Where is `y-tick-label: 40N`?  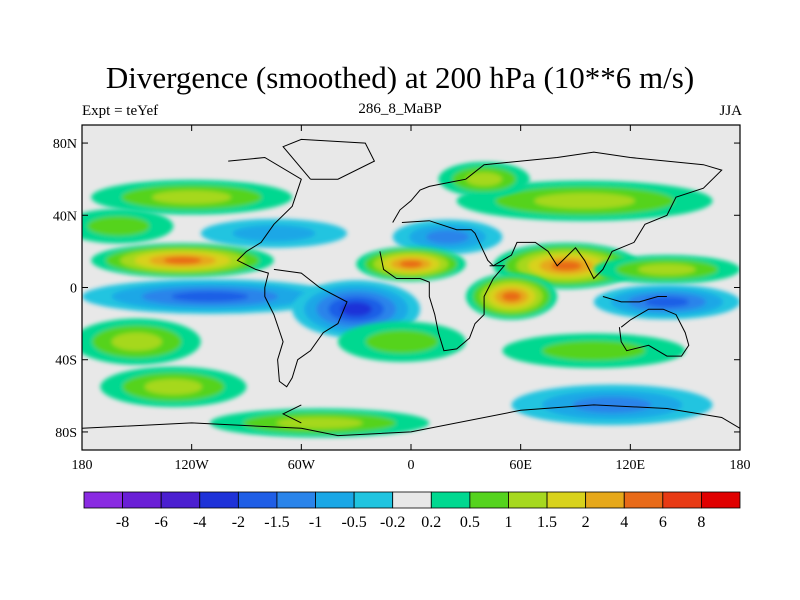 y-tick-label: 40N is located at coordinates (65, 216).